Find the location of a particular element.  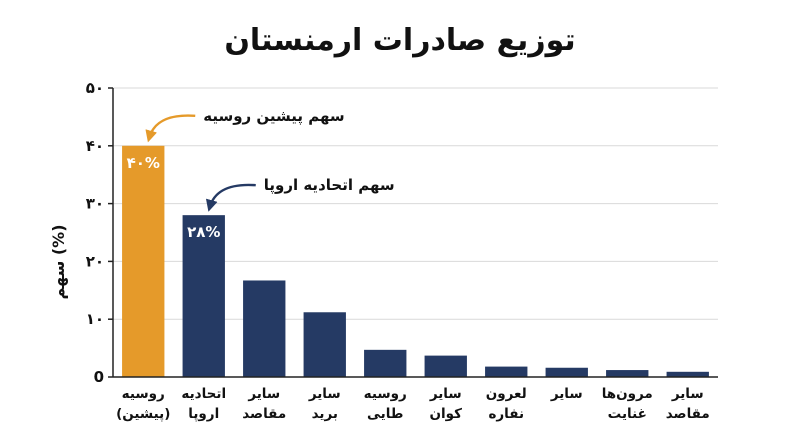

y-axis-label: سهم (%) is located at coordinates (58, 261).